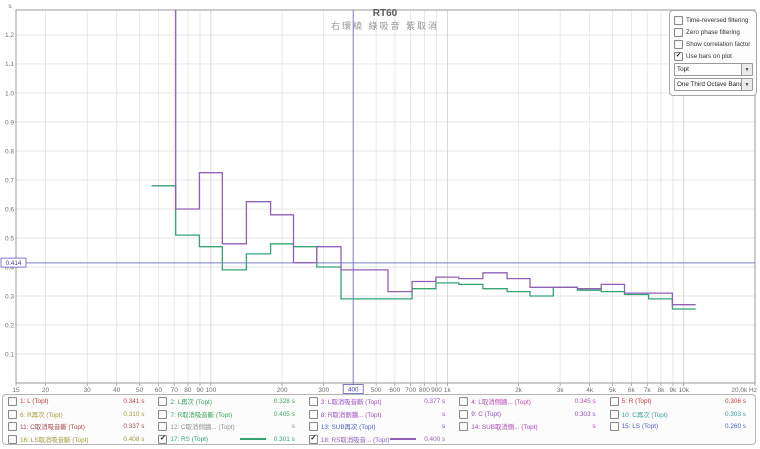 Image resolution: width=760 pixels, height=449 pixels. What do you see at coordinates (735, 401) in the screenshot?
I see `legend-value: 0.306 s` at bounding box center [735, 401].